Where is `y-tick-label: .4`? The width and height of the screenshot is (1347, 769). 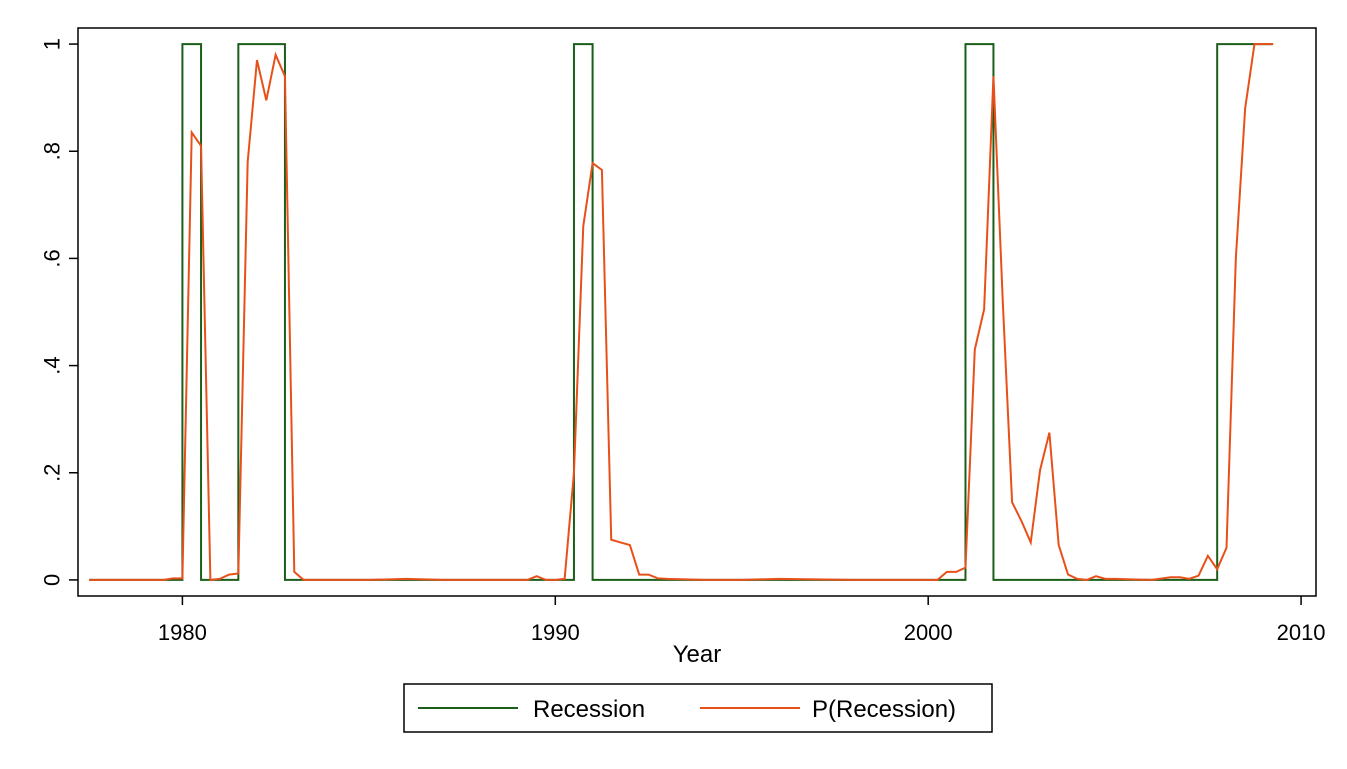
y-tick-label: .4 is located at coordinates (52, 365).